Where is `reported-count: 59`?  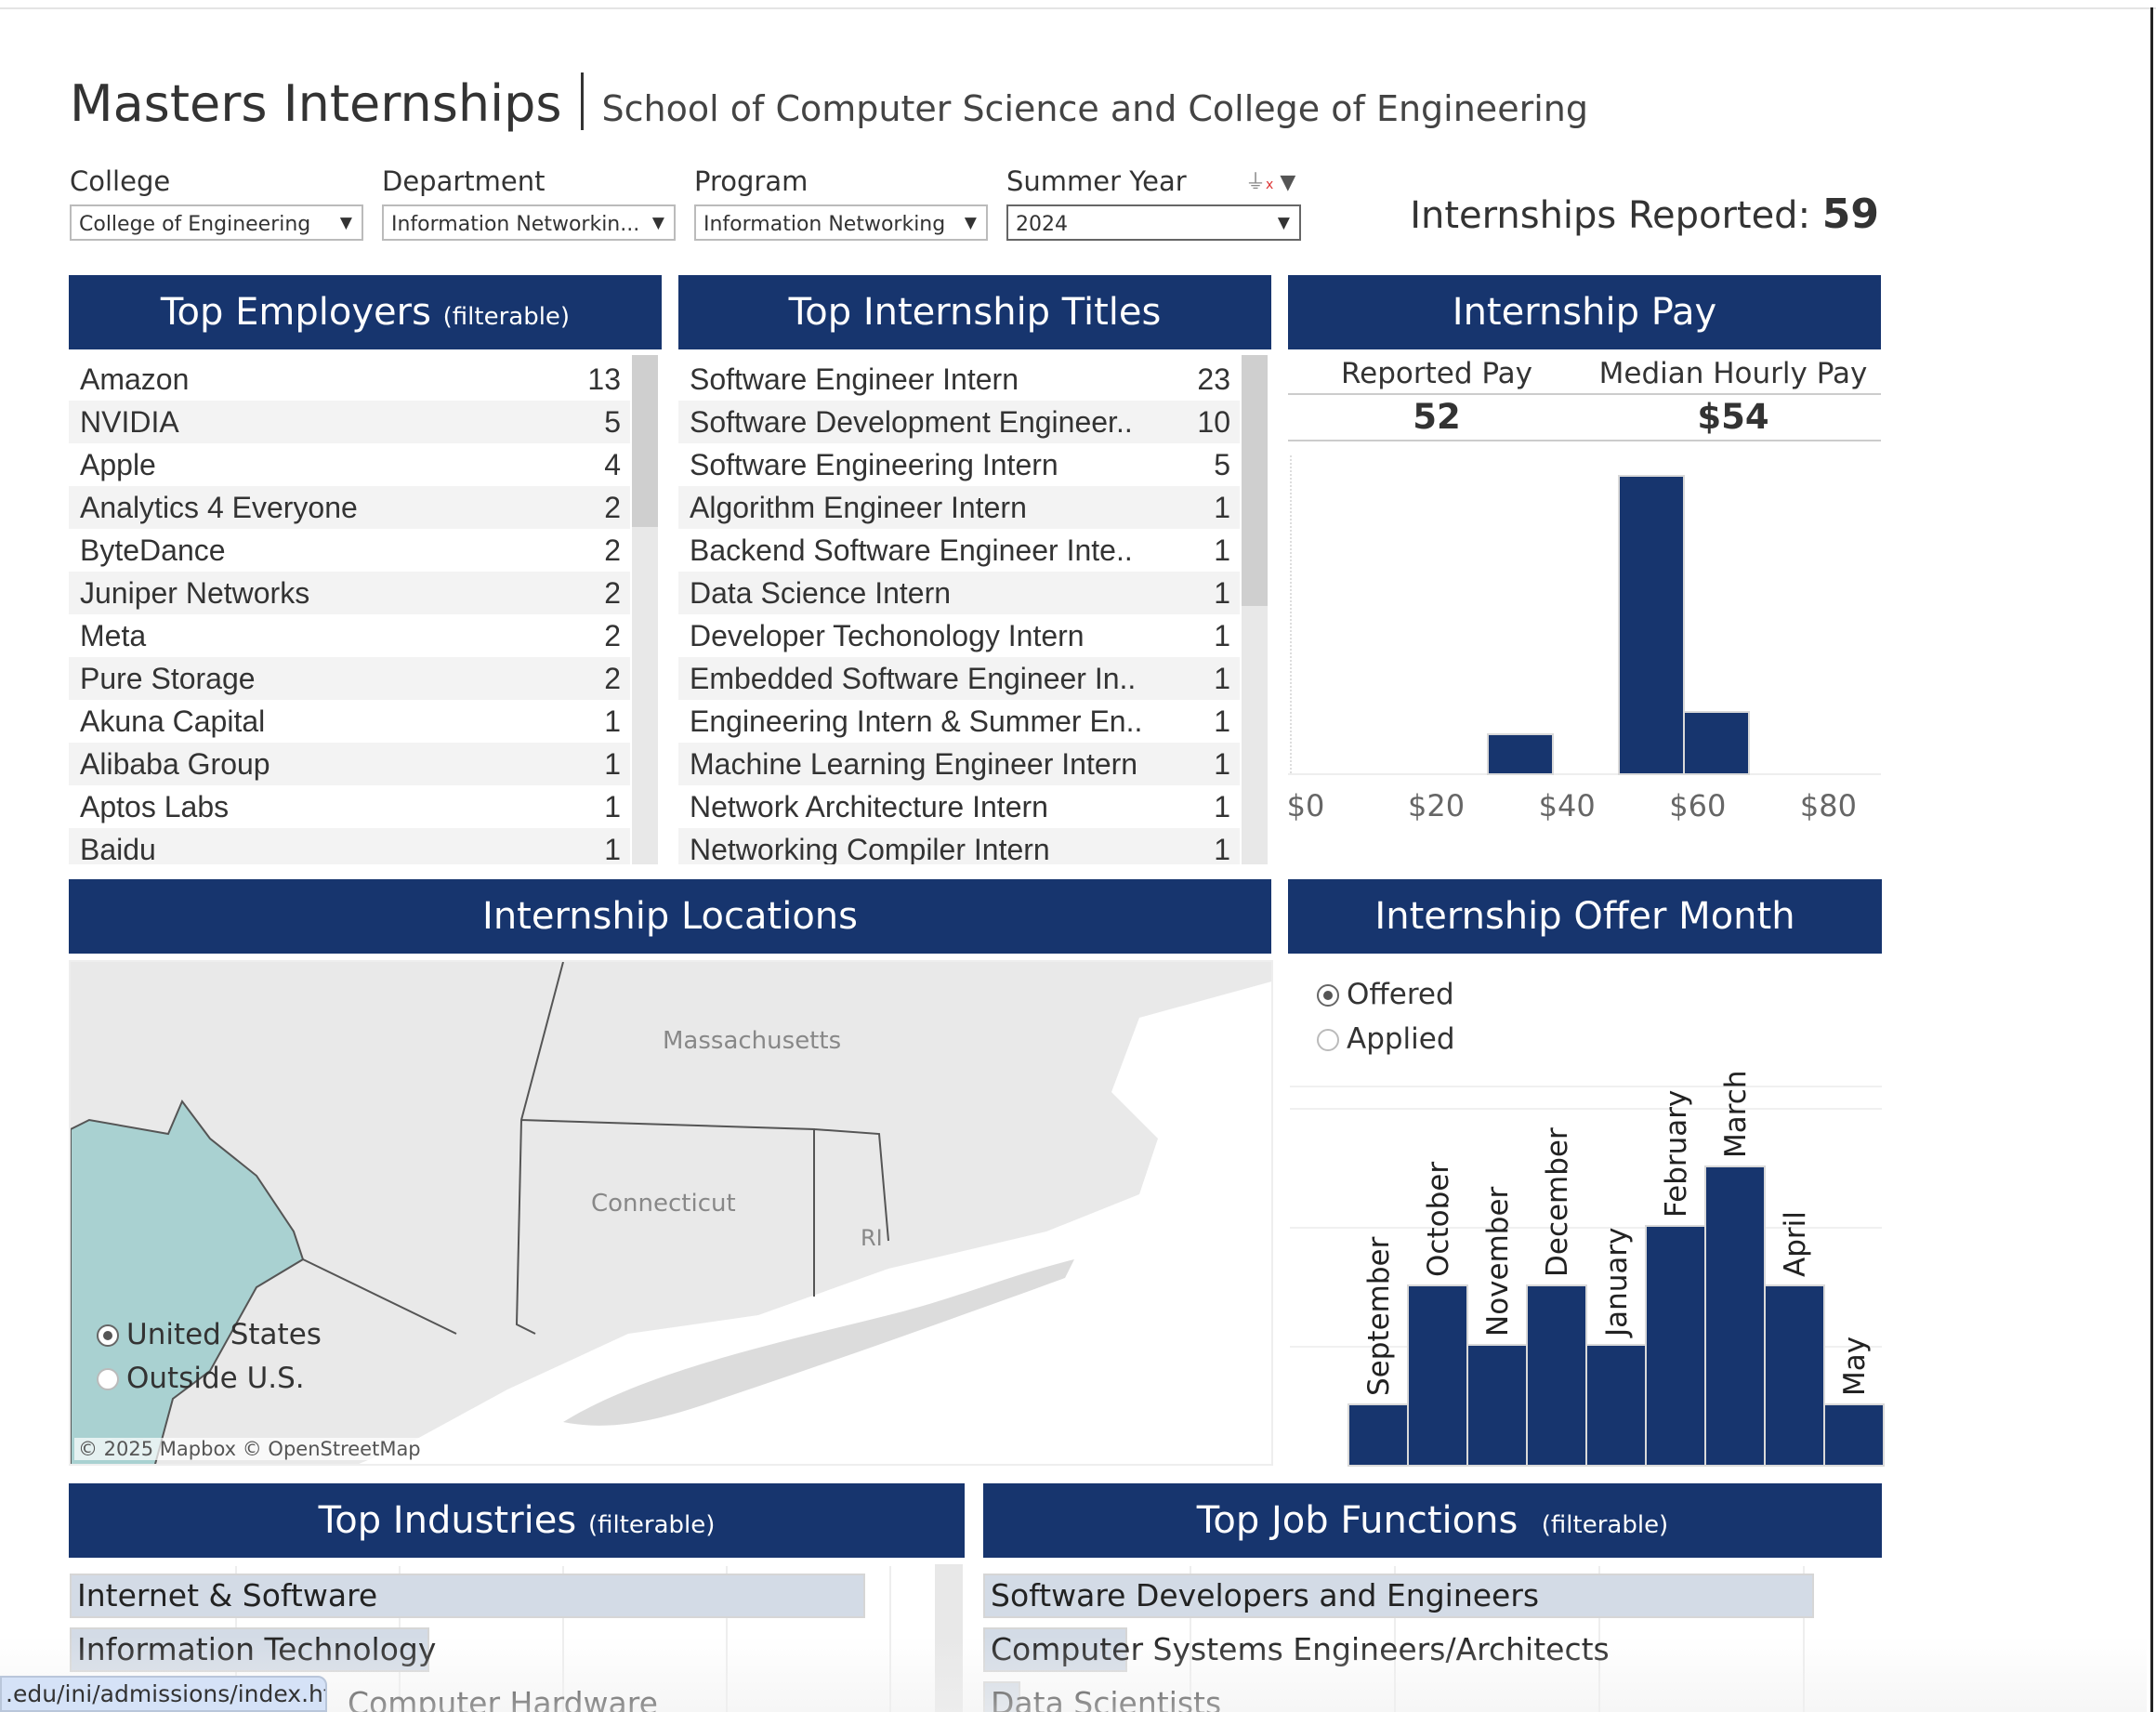
reported-count: 59 is located at coordinates (1850, 214).